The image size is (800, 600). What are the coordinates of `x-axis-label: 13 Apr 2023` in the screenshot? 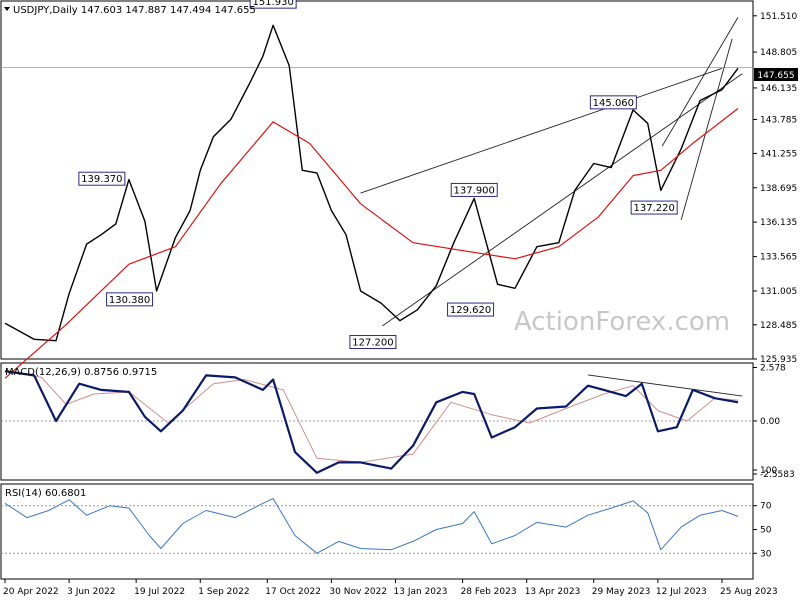 It's located at (553, 592).